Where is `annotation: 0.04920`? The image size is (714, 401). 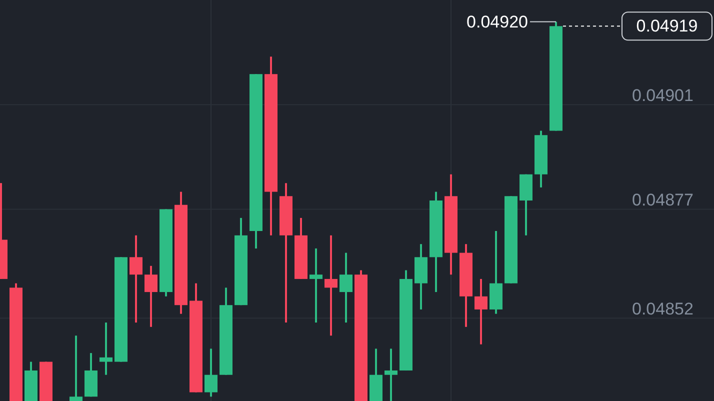
annotation: 0.04920 is located at coordinates (497, 22).